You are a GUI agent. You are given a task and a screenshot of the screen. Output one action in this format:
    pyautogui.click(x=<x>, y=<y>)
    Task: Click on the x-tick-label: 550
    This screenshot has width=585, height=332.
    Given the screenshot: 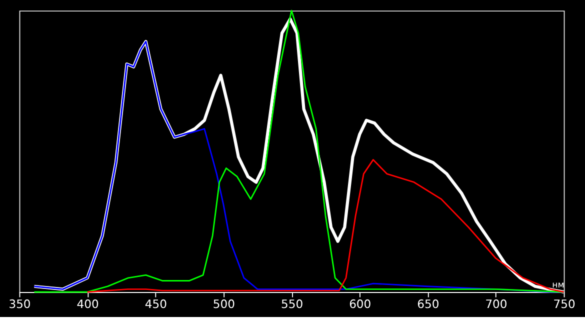 What is the action you would take?
    pyautogui.click(x=292, y=303)
    